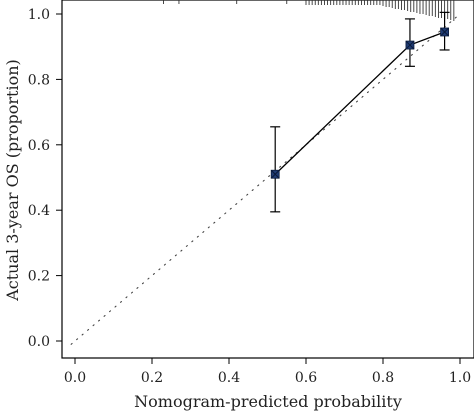  Describe the element at coordinates (39, 80) in the screenshot. I see `y-tick-label: 0.8` at that location.